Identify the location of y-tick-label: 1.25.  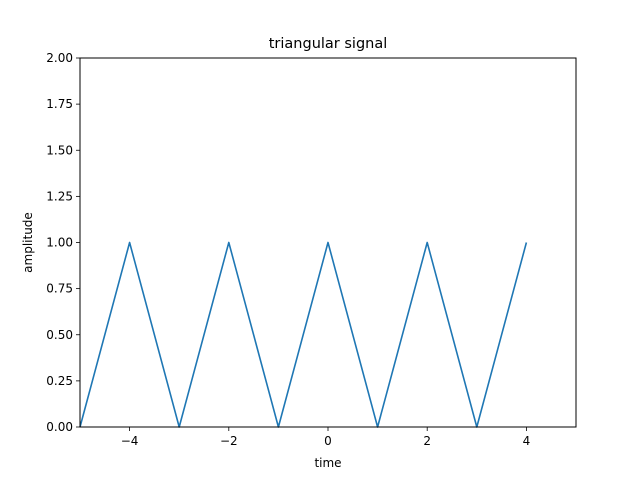
(59, 196).